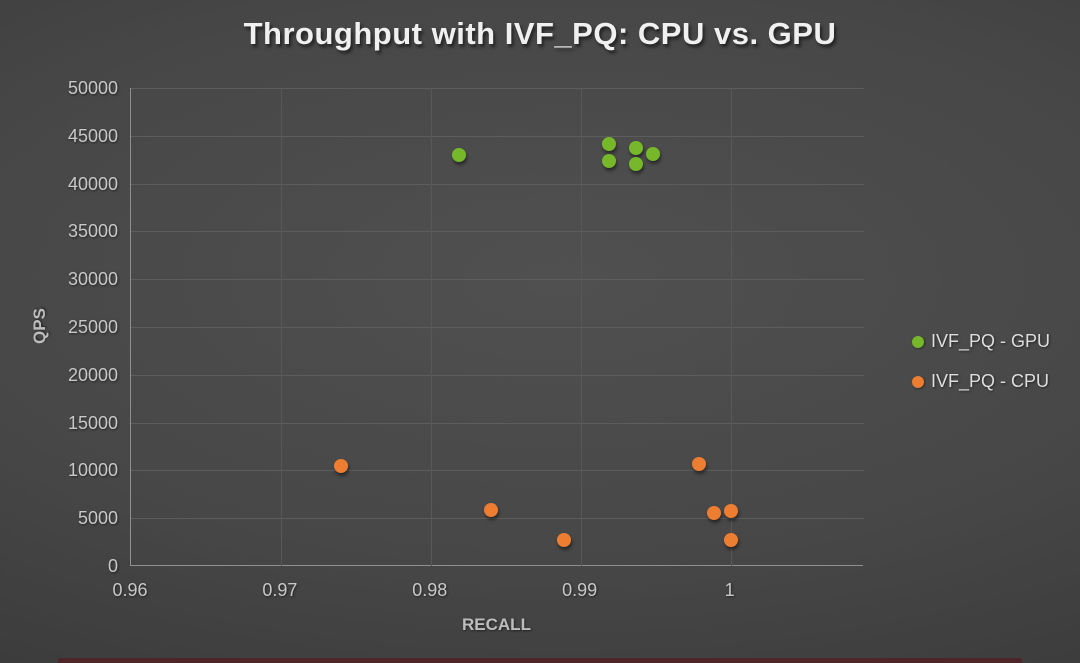  I want to click on y-axis-tick-label: 15000, so click(92, 422).